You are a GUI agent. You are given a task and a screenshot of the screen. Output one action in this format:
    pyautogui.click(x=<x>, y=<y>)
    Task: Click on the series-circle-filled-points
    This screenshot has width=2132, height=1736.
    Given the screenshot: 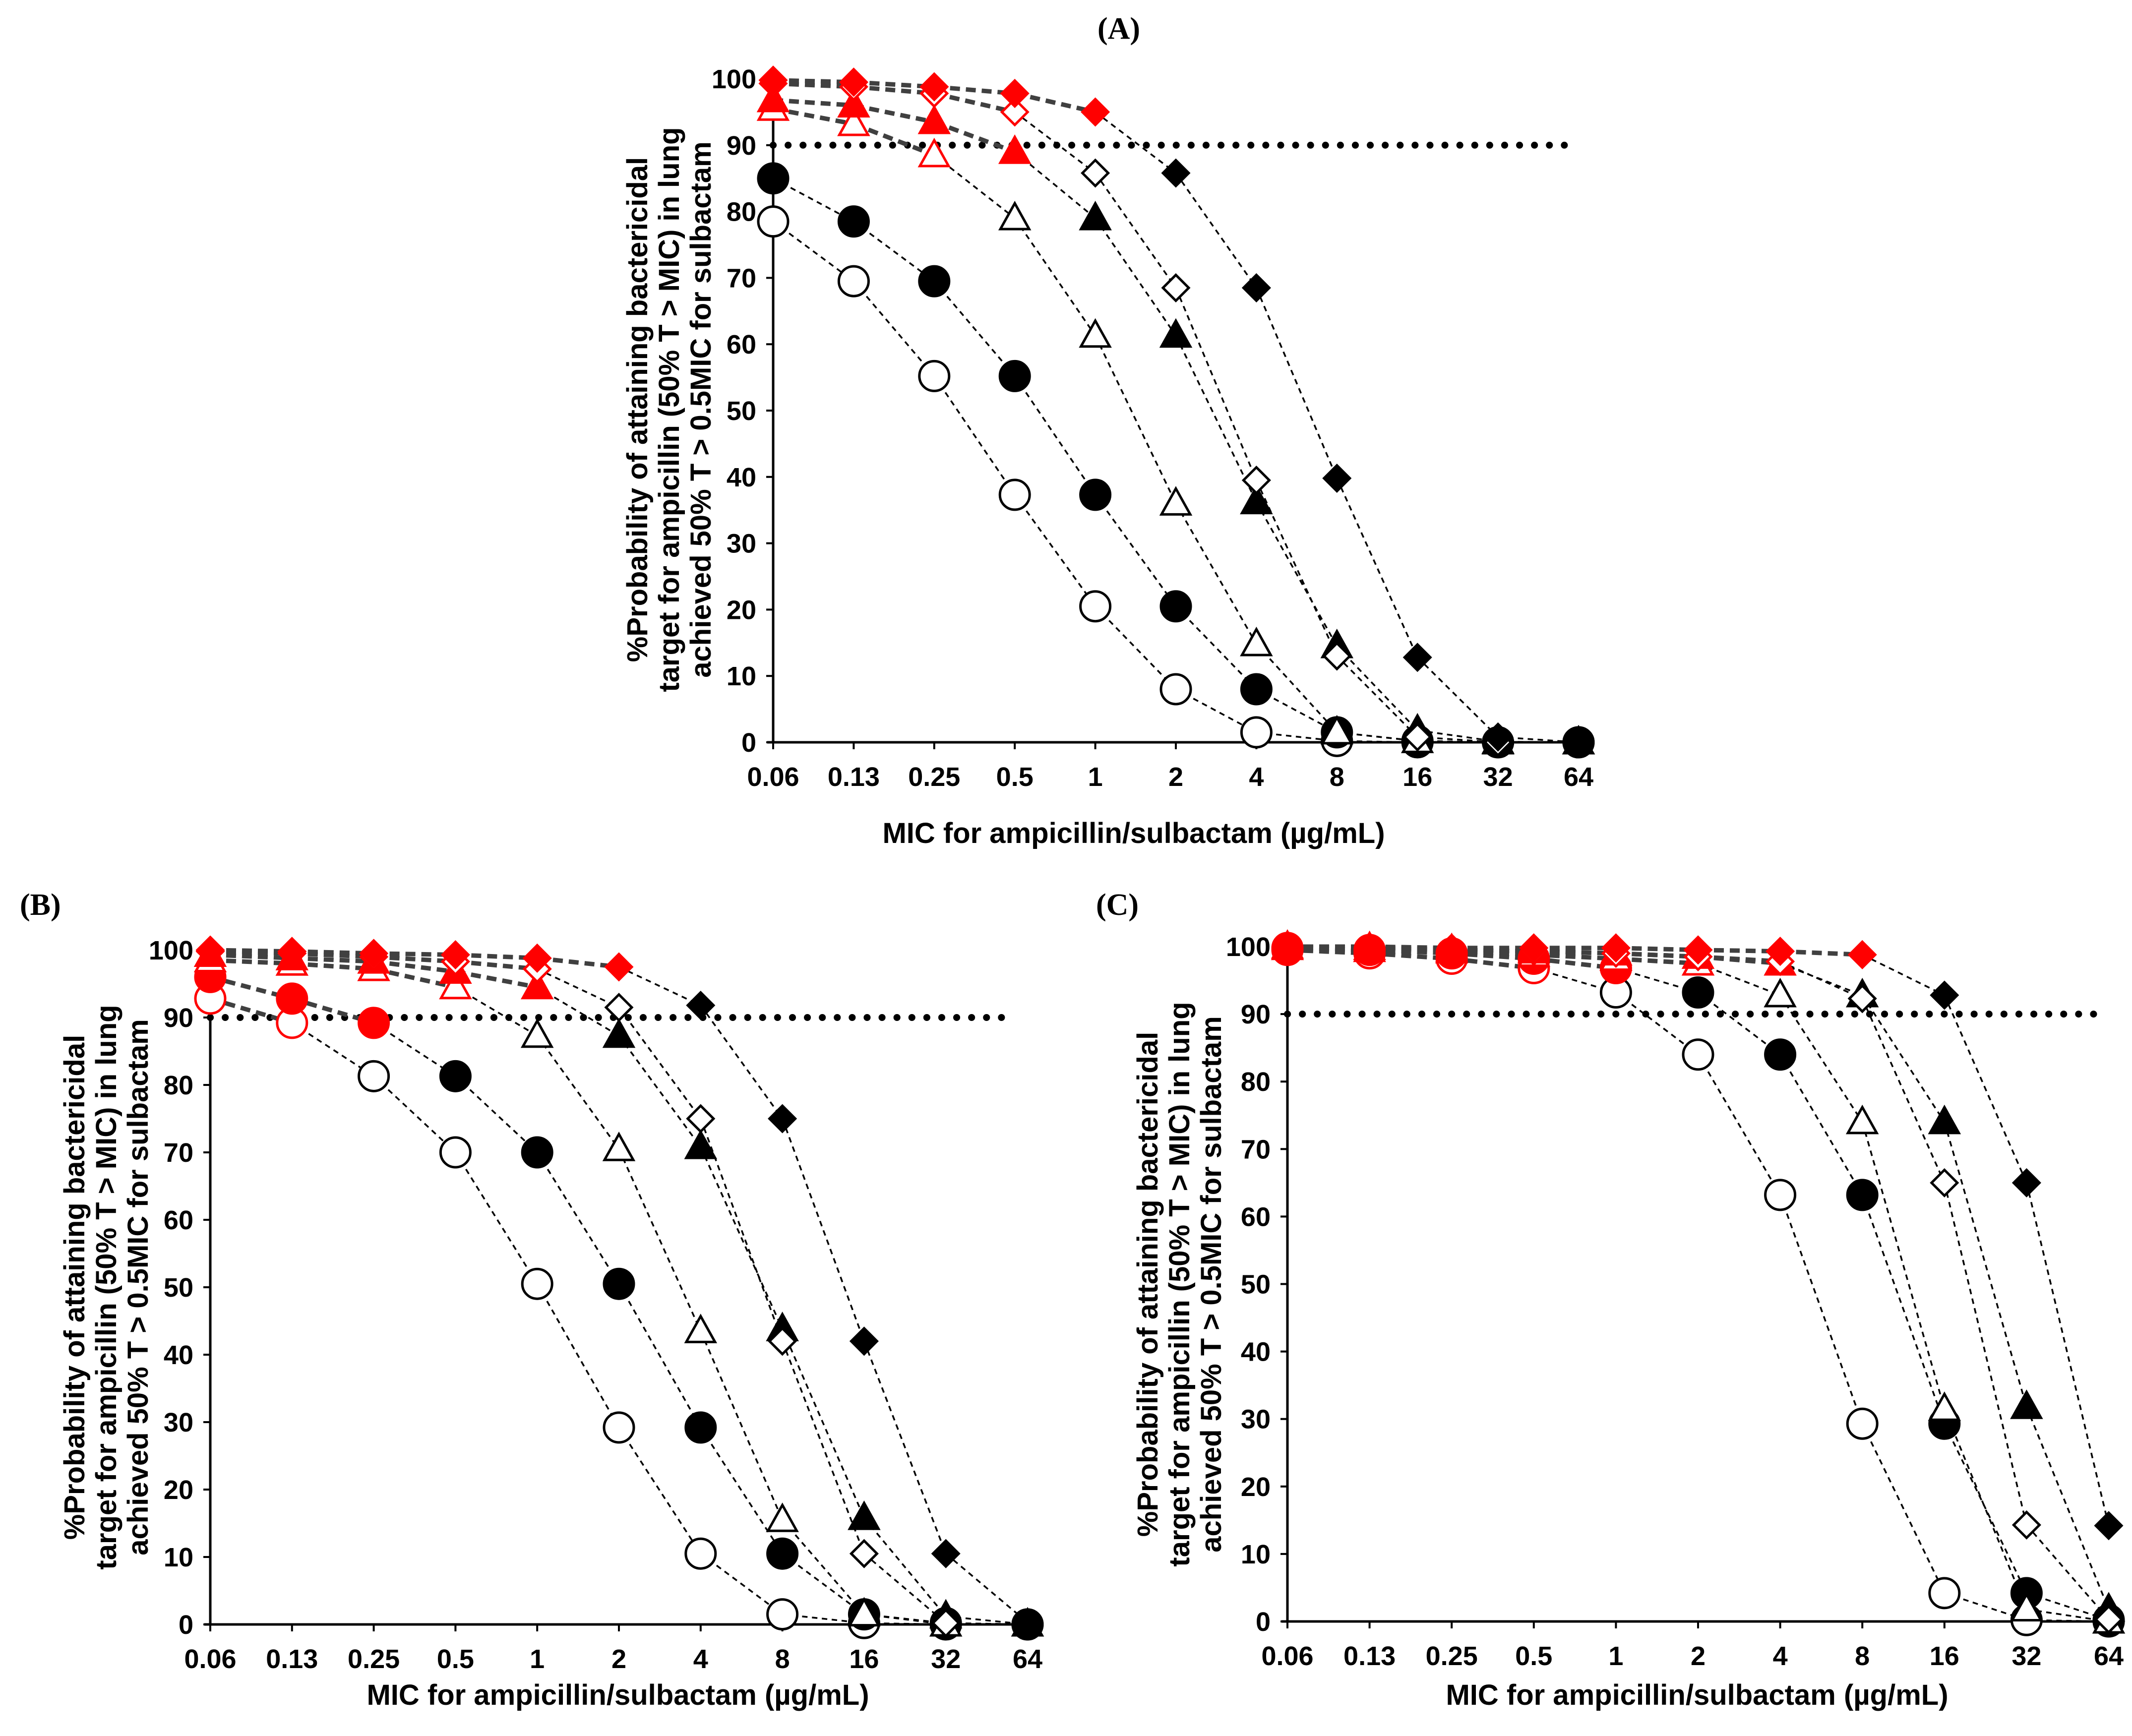 What is the action you would take?
    pyautogui.click(x=1176, y=460)
    